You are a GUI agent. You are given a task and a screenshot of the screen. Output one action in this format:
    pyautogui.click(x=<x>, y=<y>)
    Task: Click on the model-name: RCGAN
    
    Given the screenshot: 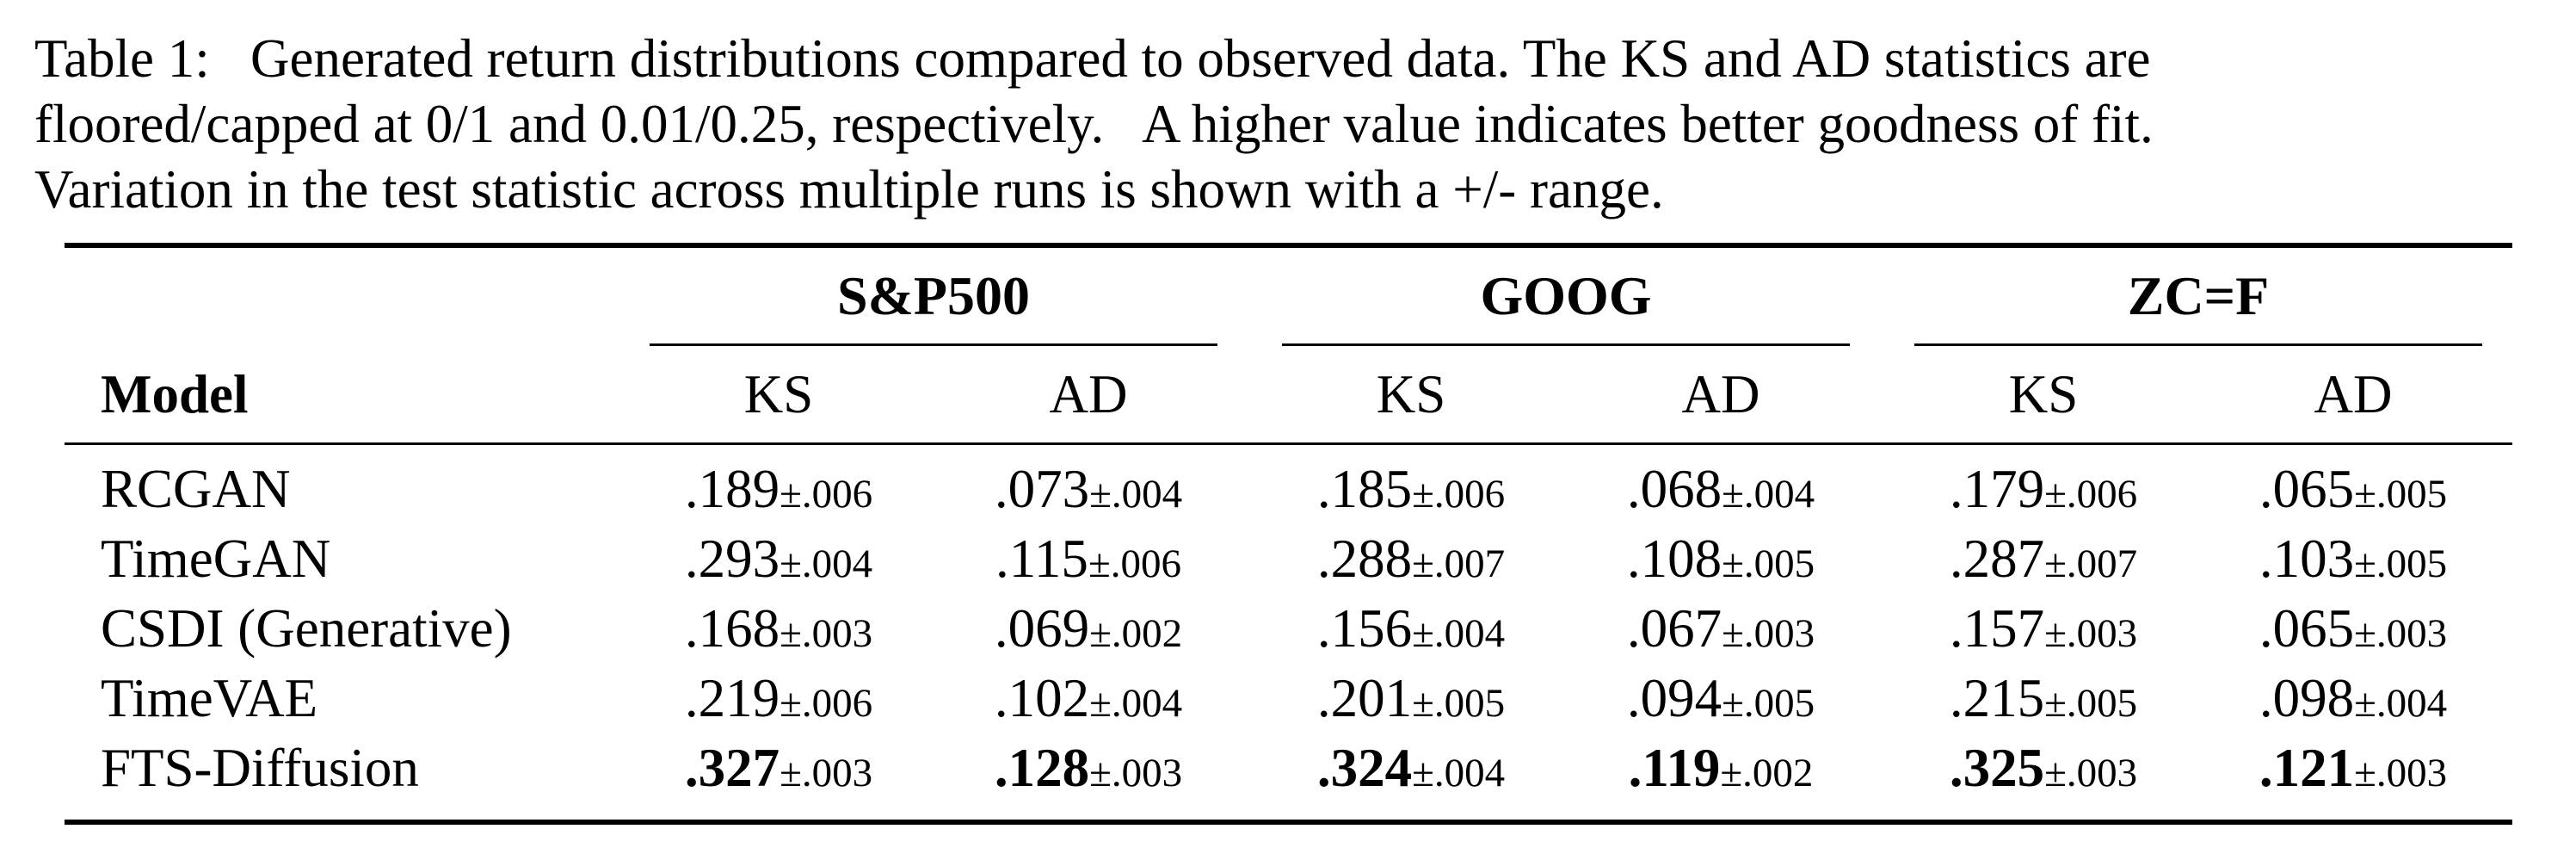 What is the action you would take?
    pyautogui.click(x=196, y=489)
    